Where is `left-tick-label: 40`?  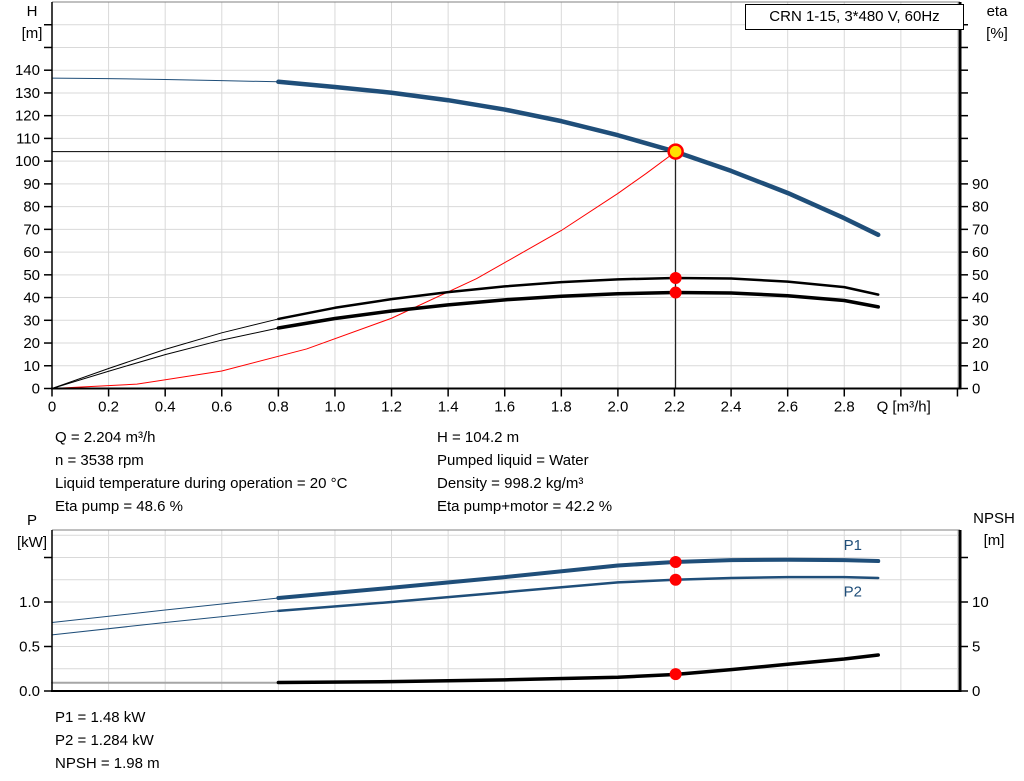 left-tick-label: 40 is located at coordinates (31, 298).